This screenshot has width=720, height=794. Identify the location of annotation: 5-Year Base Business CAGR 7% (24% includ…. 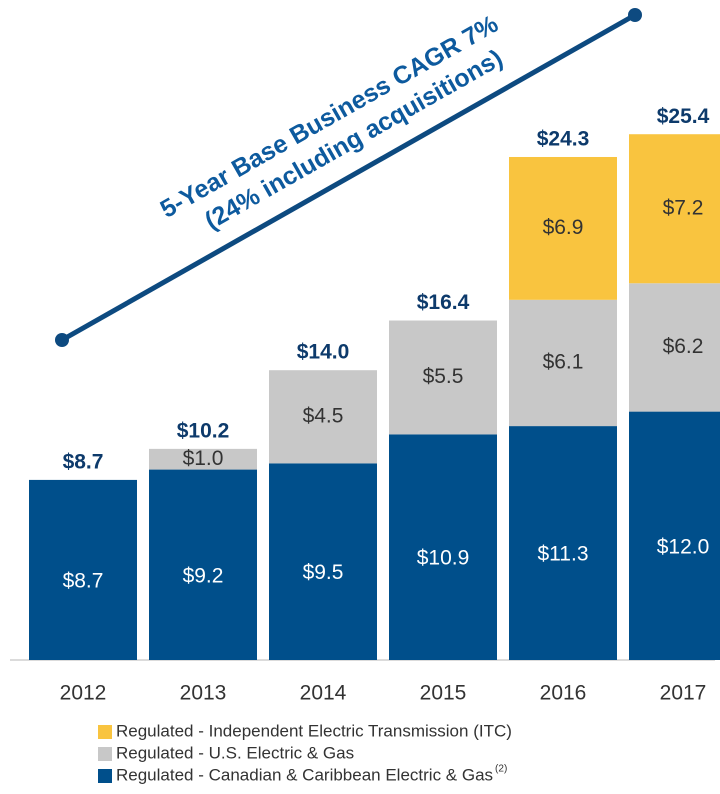
(332, 122).